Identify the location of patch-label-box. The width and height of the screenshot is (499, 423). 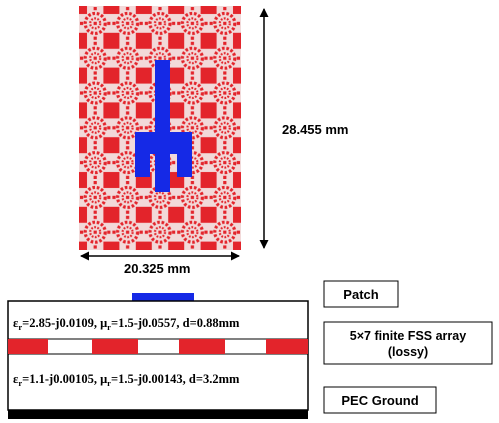
(361, 294).